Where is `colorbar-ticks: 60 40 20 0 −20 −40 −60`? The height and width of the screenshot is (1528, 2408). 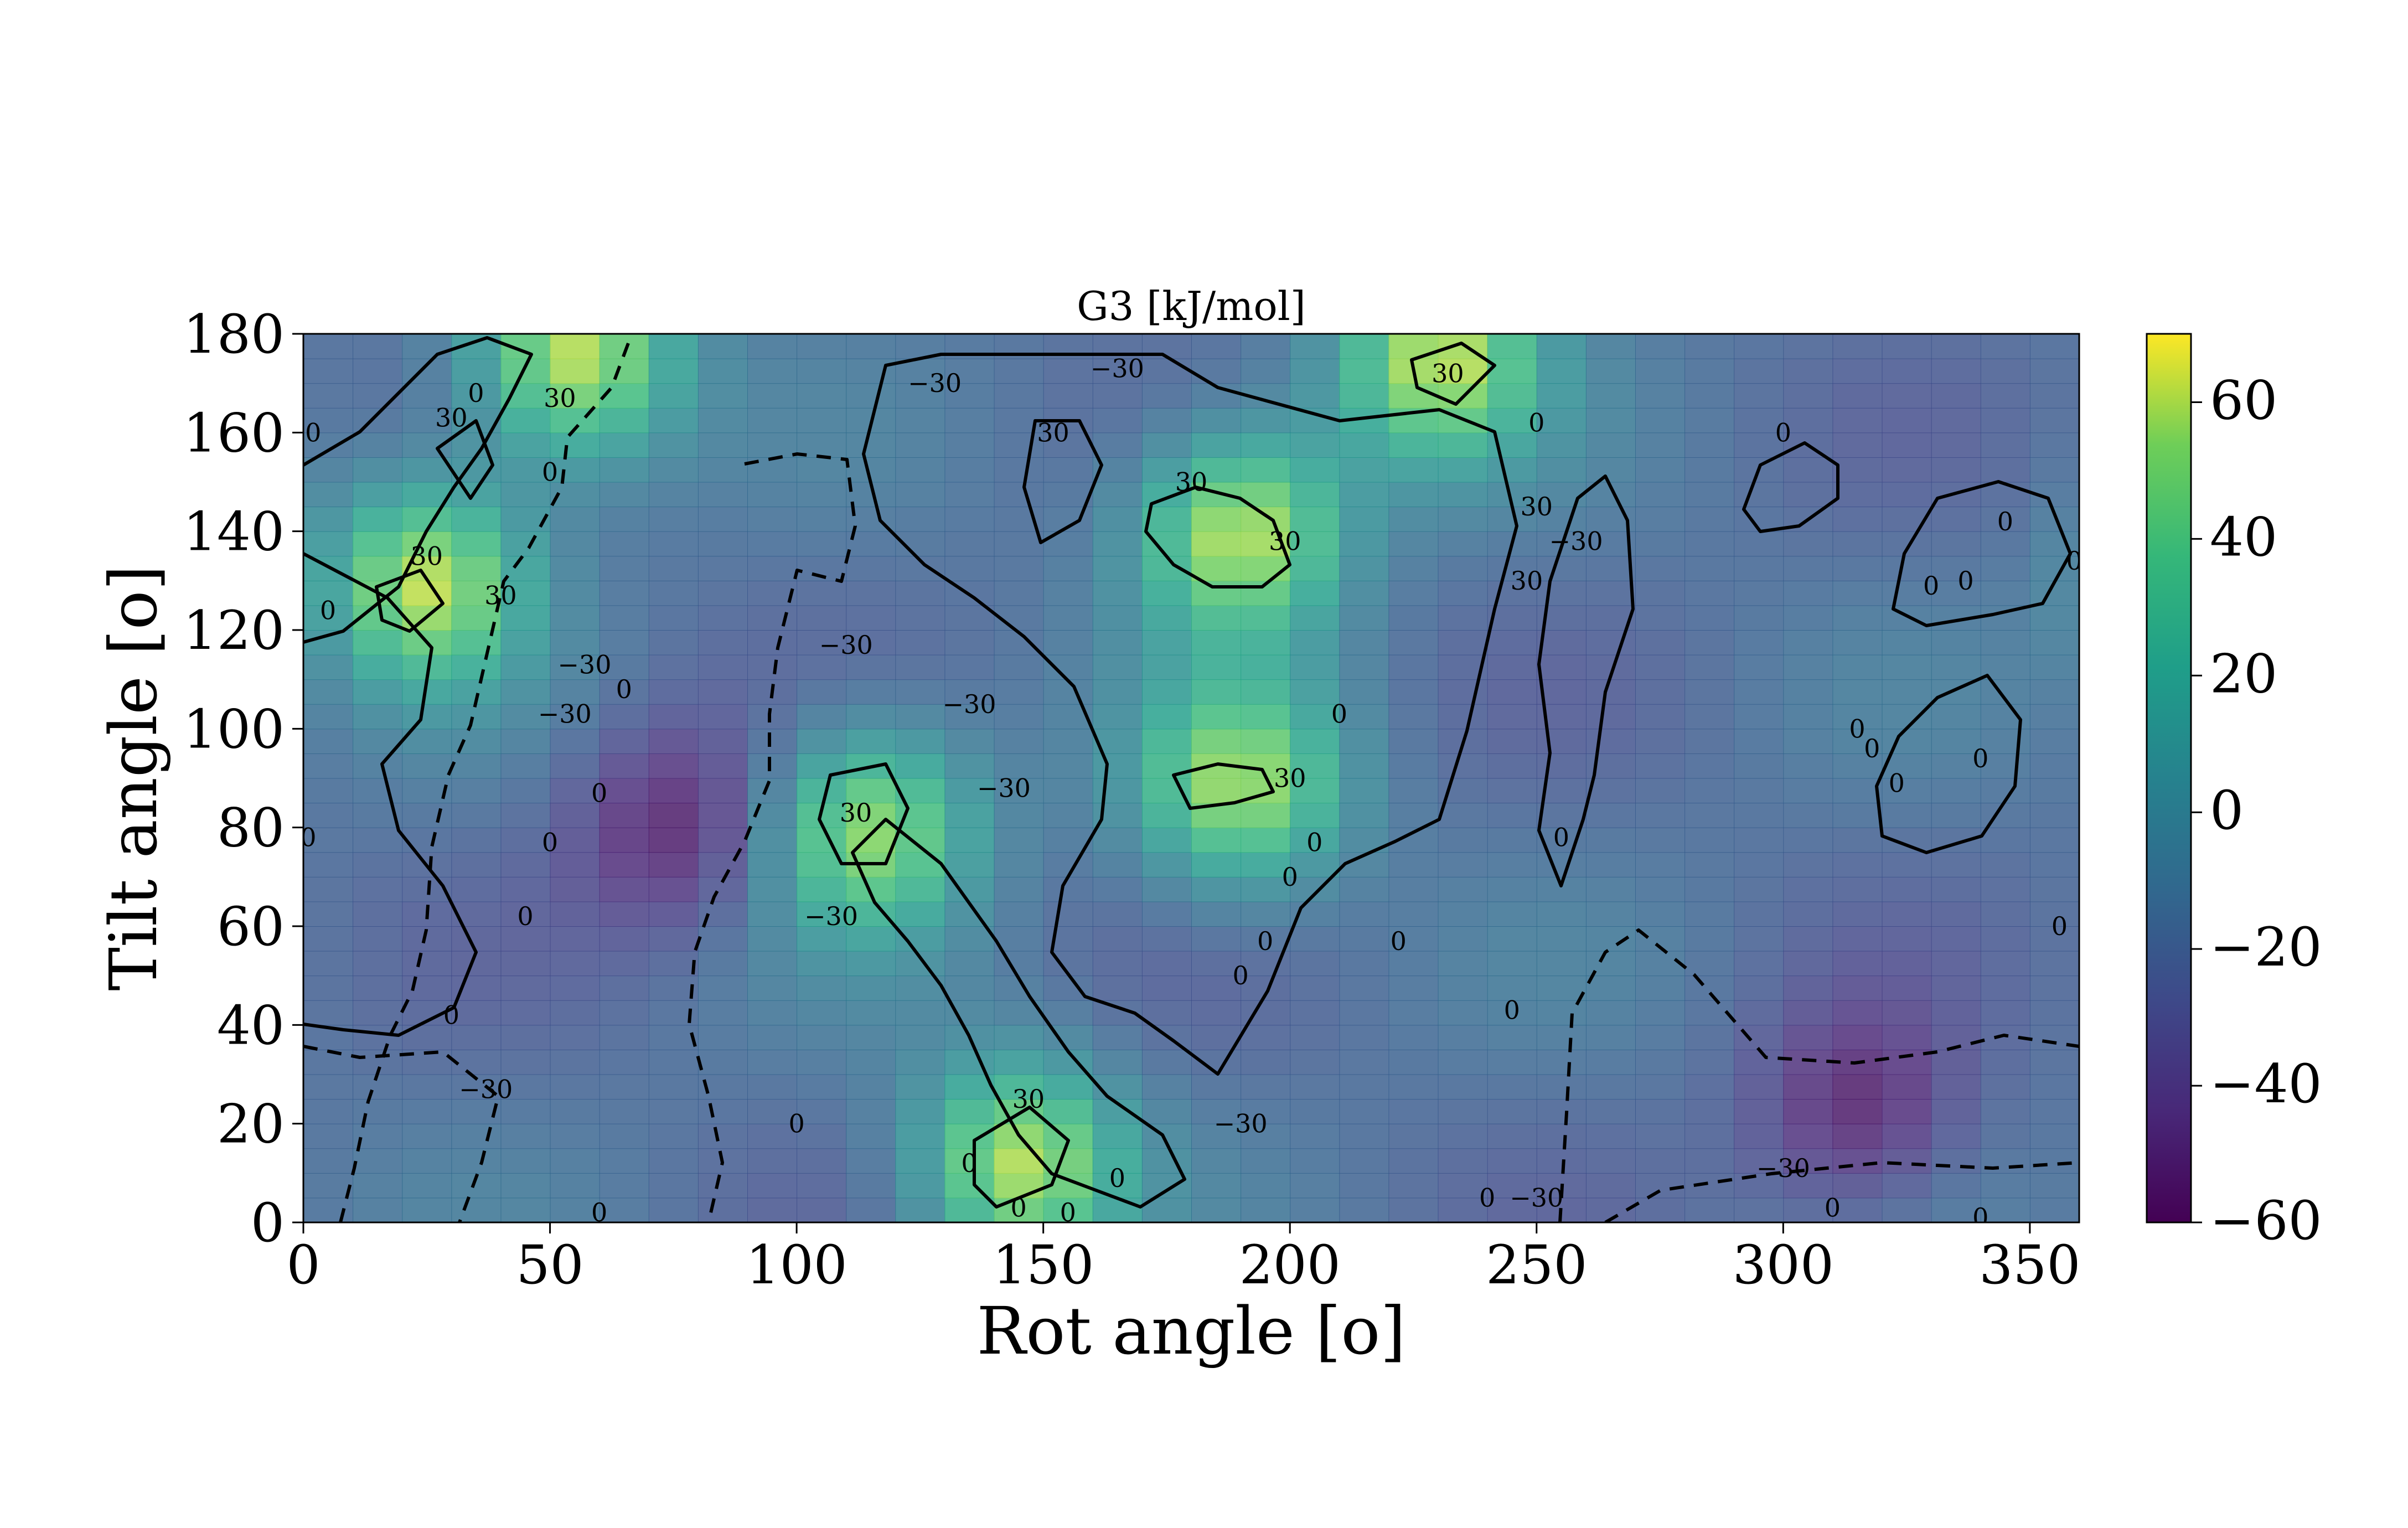
colorbar-ticks: 60 40 20 0 −20 −40 −60 is located at coordinates (2256, 810).